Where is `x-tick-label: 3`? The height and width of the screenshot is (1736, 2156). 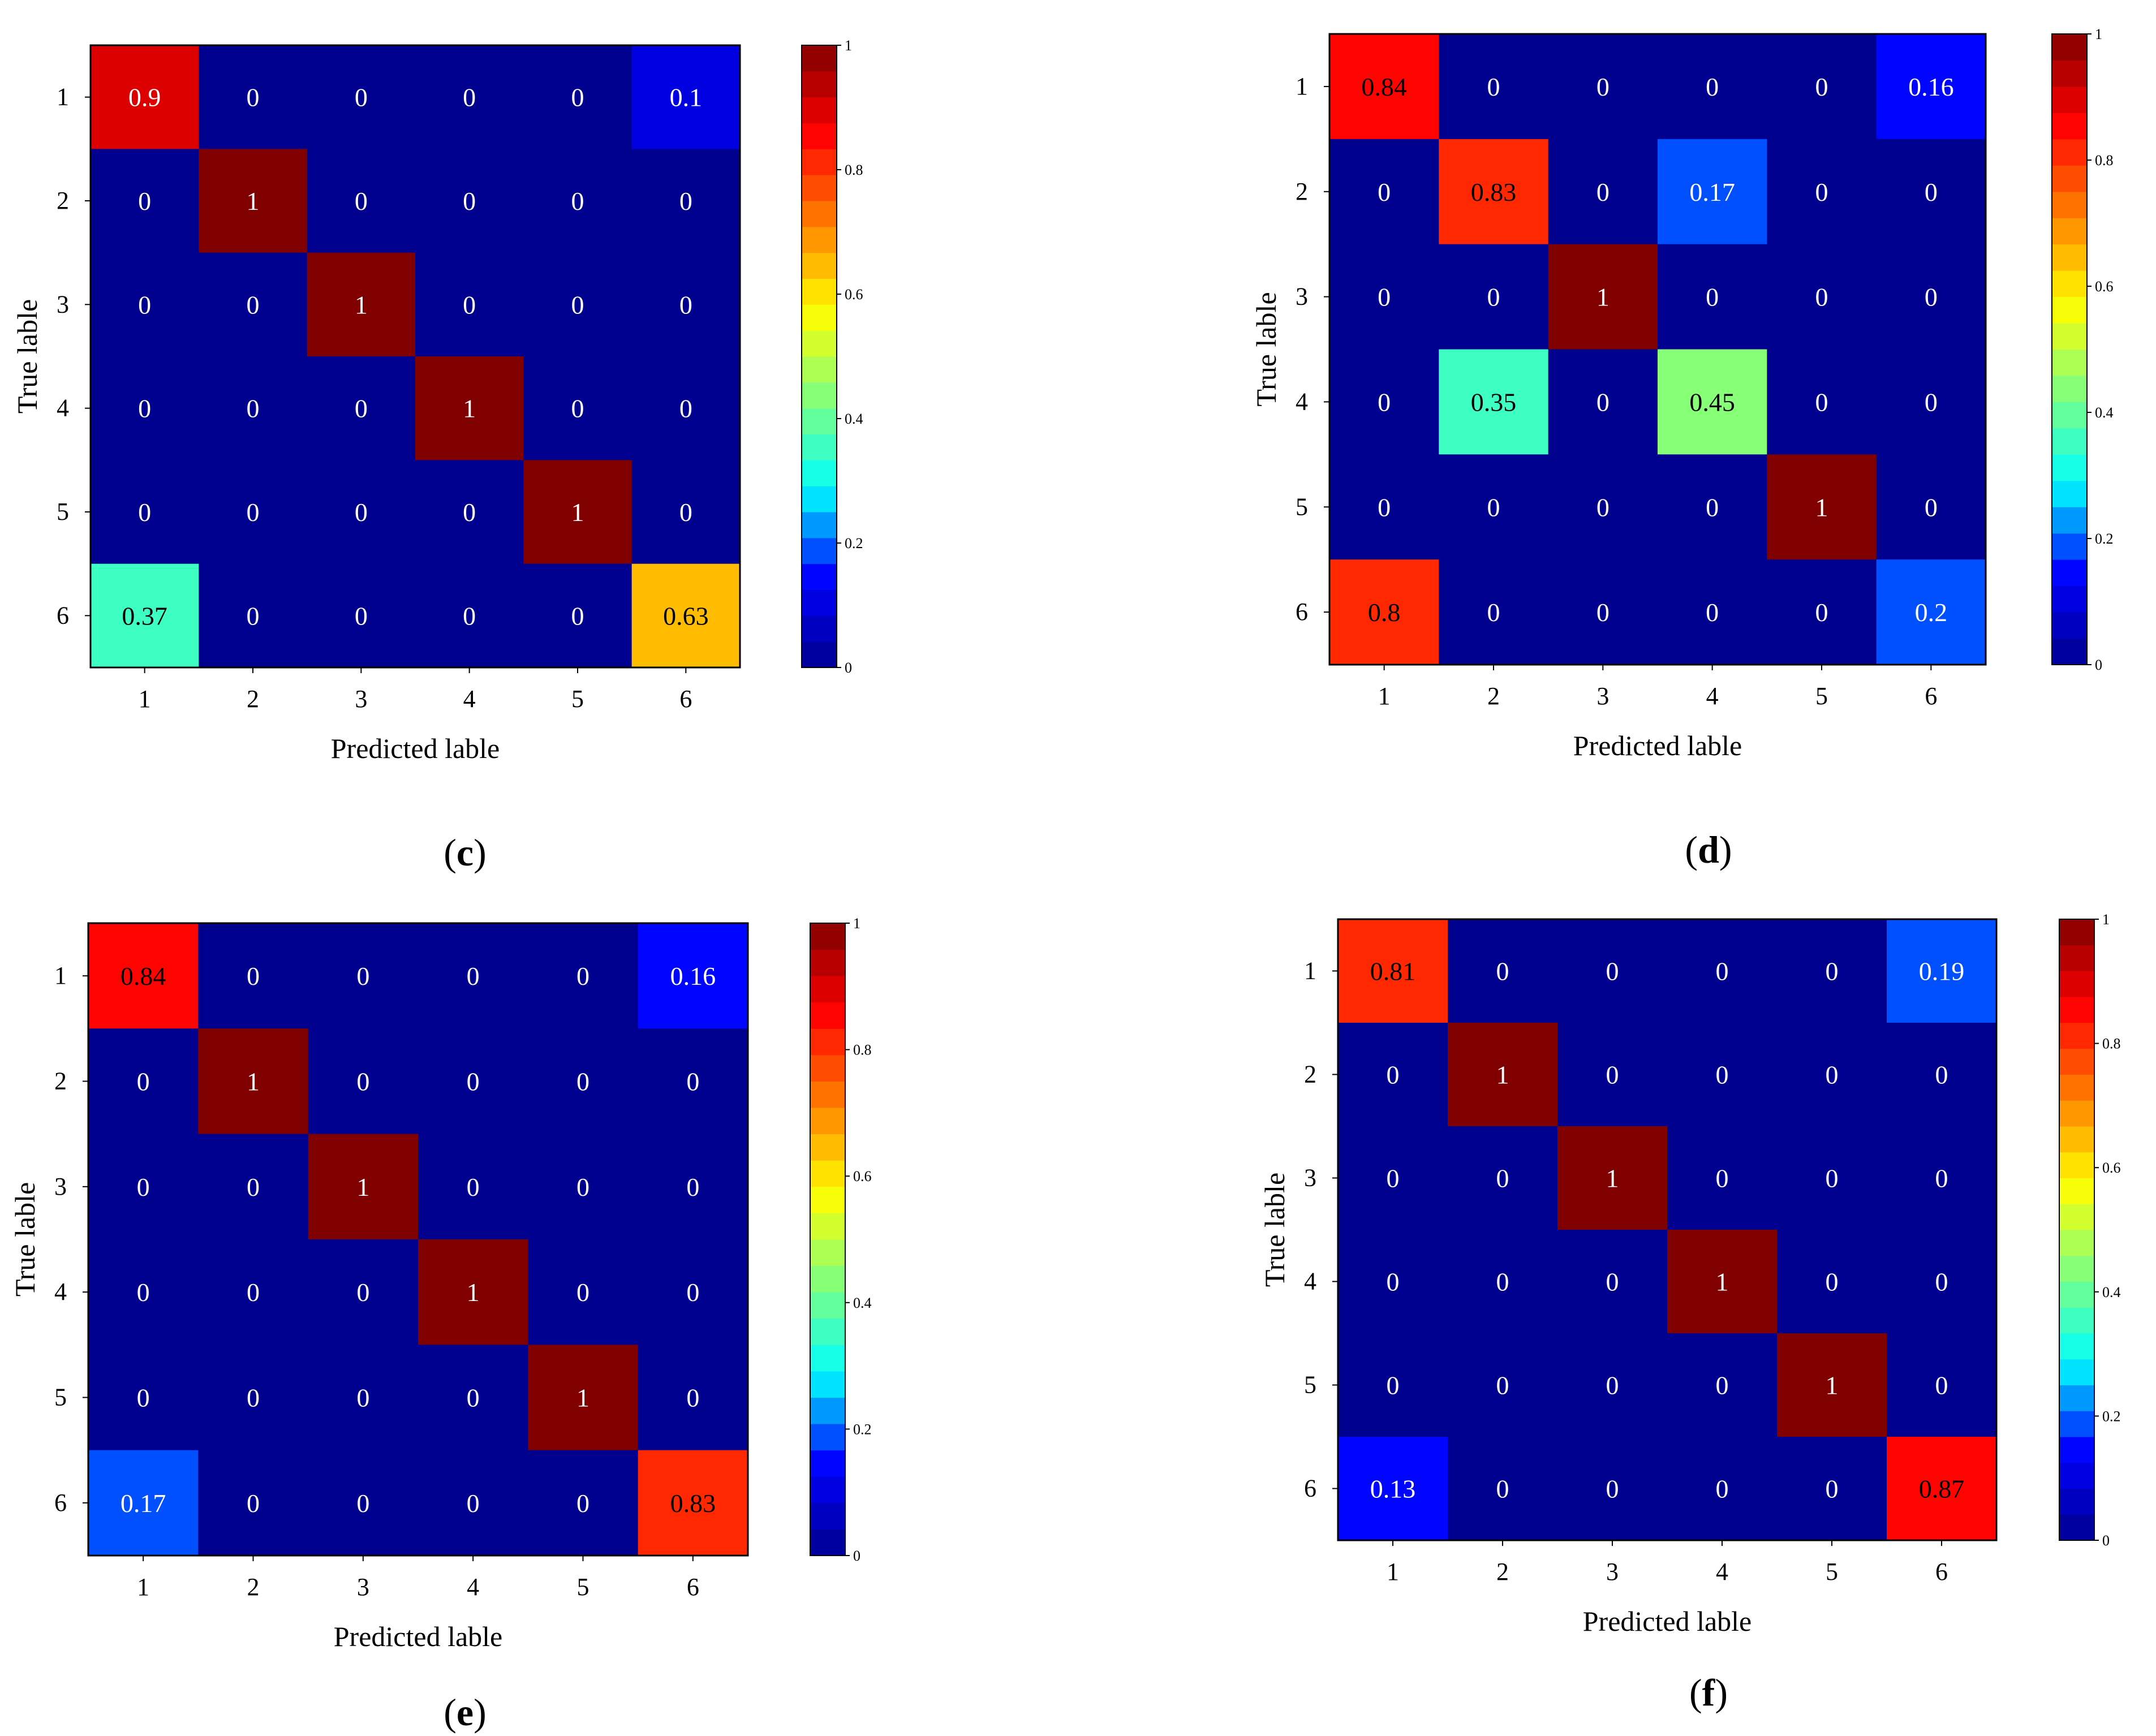 x-tick-label: 3 is located at coordinates (363, 1587).